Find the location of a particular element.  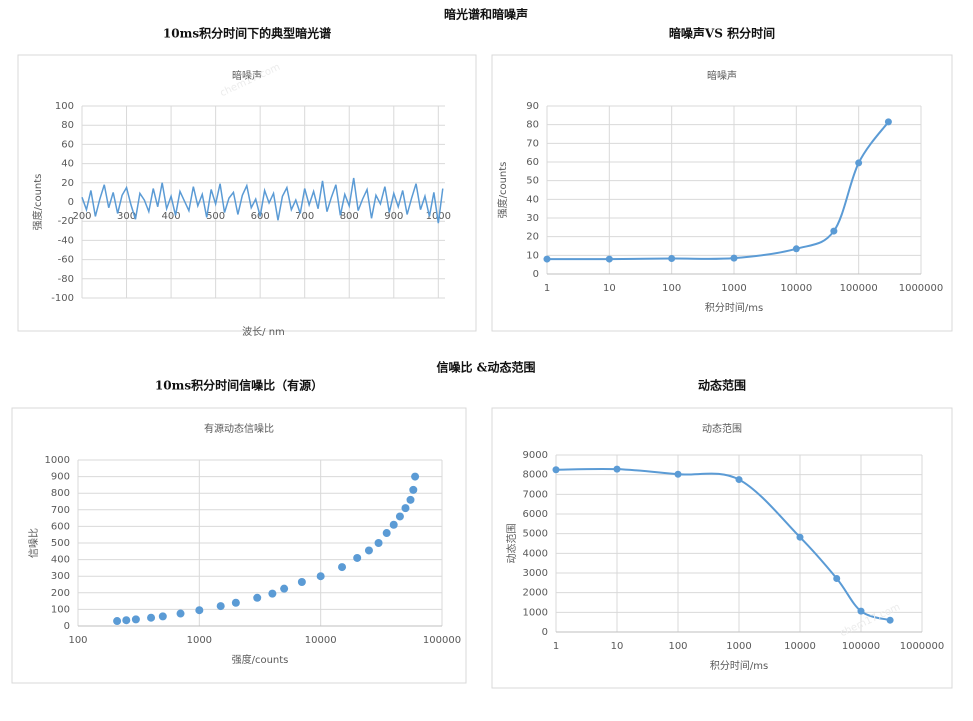

y-tick-label: 300 is located at coordinates (60, 576).